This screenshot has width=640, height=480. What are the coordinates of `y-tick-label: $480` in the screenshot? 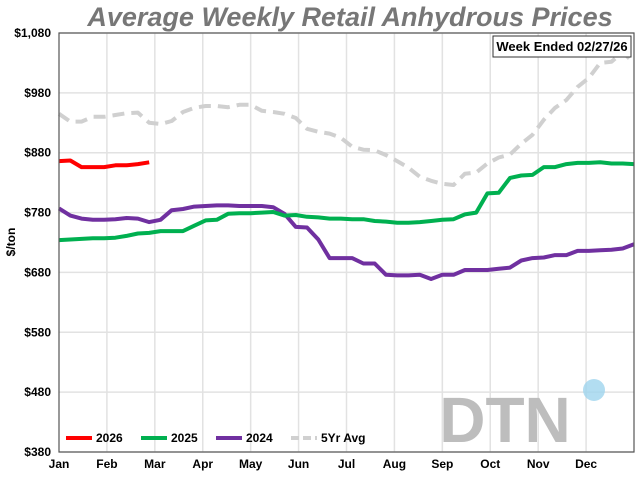 It's located at (37, 392).